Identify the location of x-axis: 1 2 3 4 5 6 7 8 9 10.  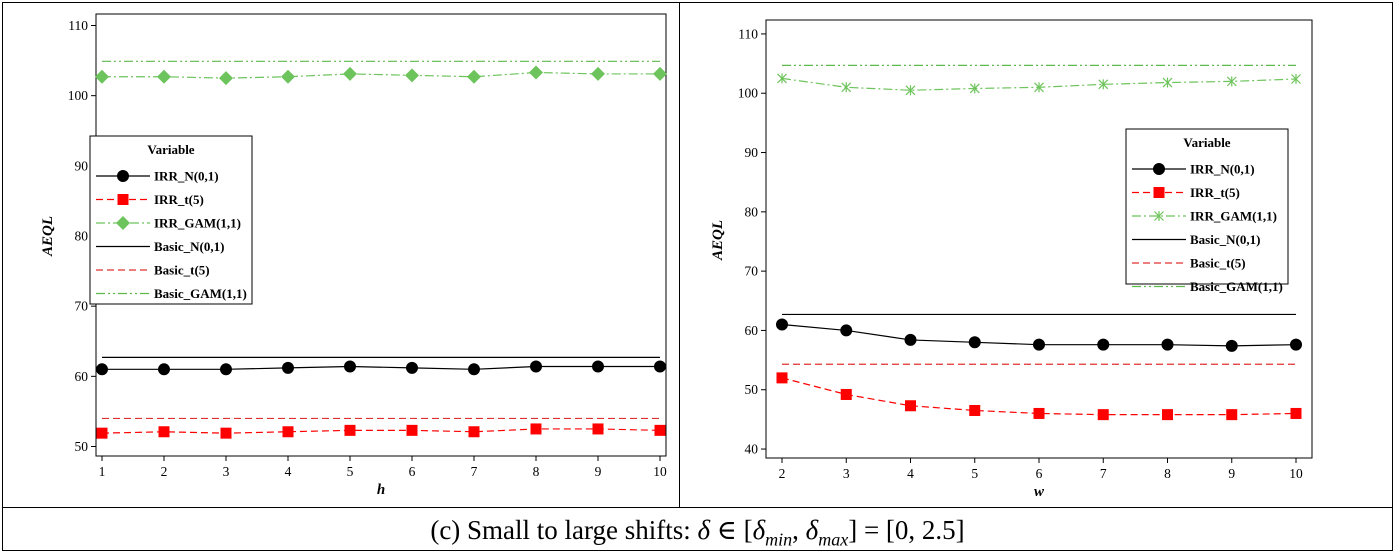
(383, 467).